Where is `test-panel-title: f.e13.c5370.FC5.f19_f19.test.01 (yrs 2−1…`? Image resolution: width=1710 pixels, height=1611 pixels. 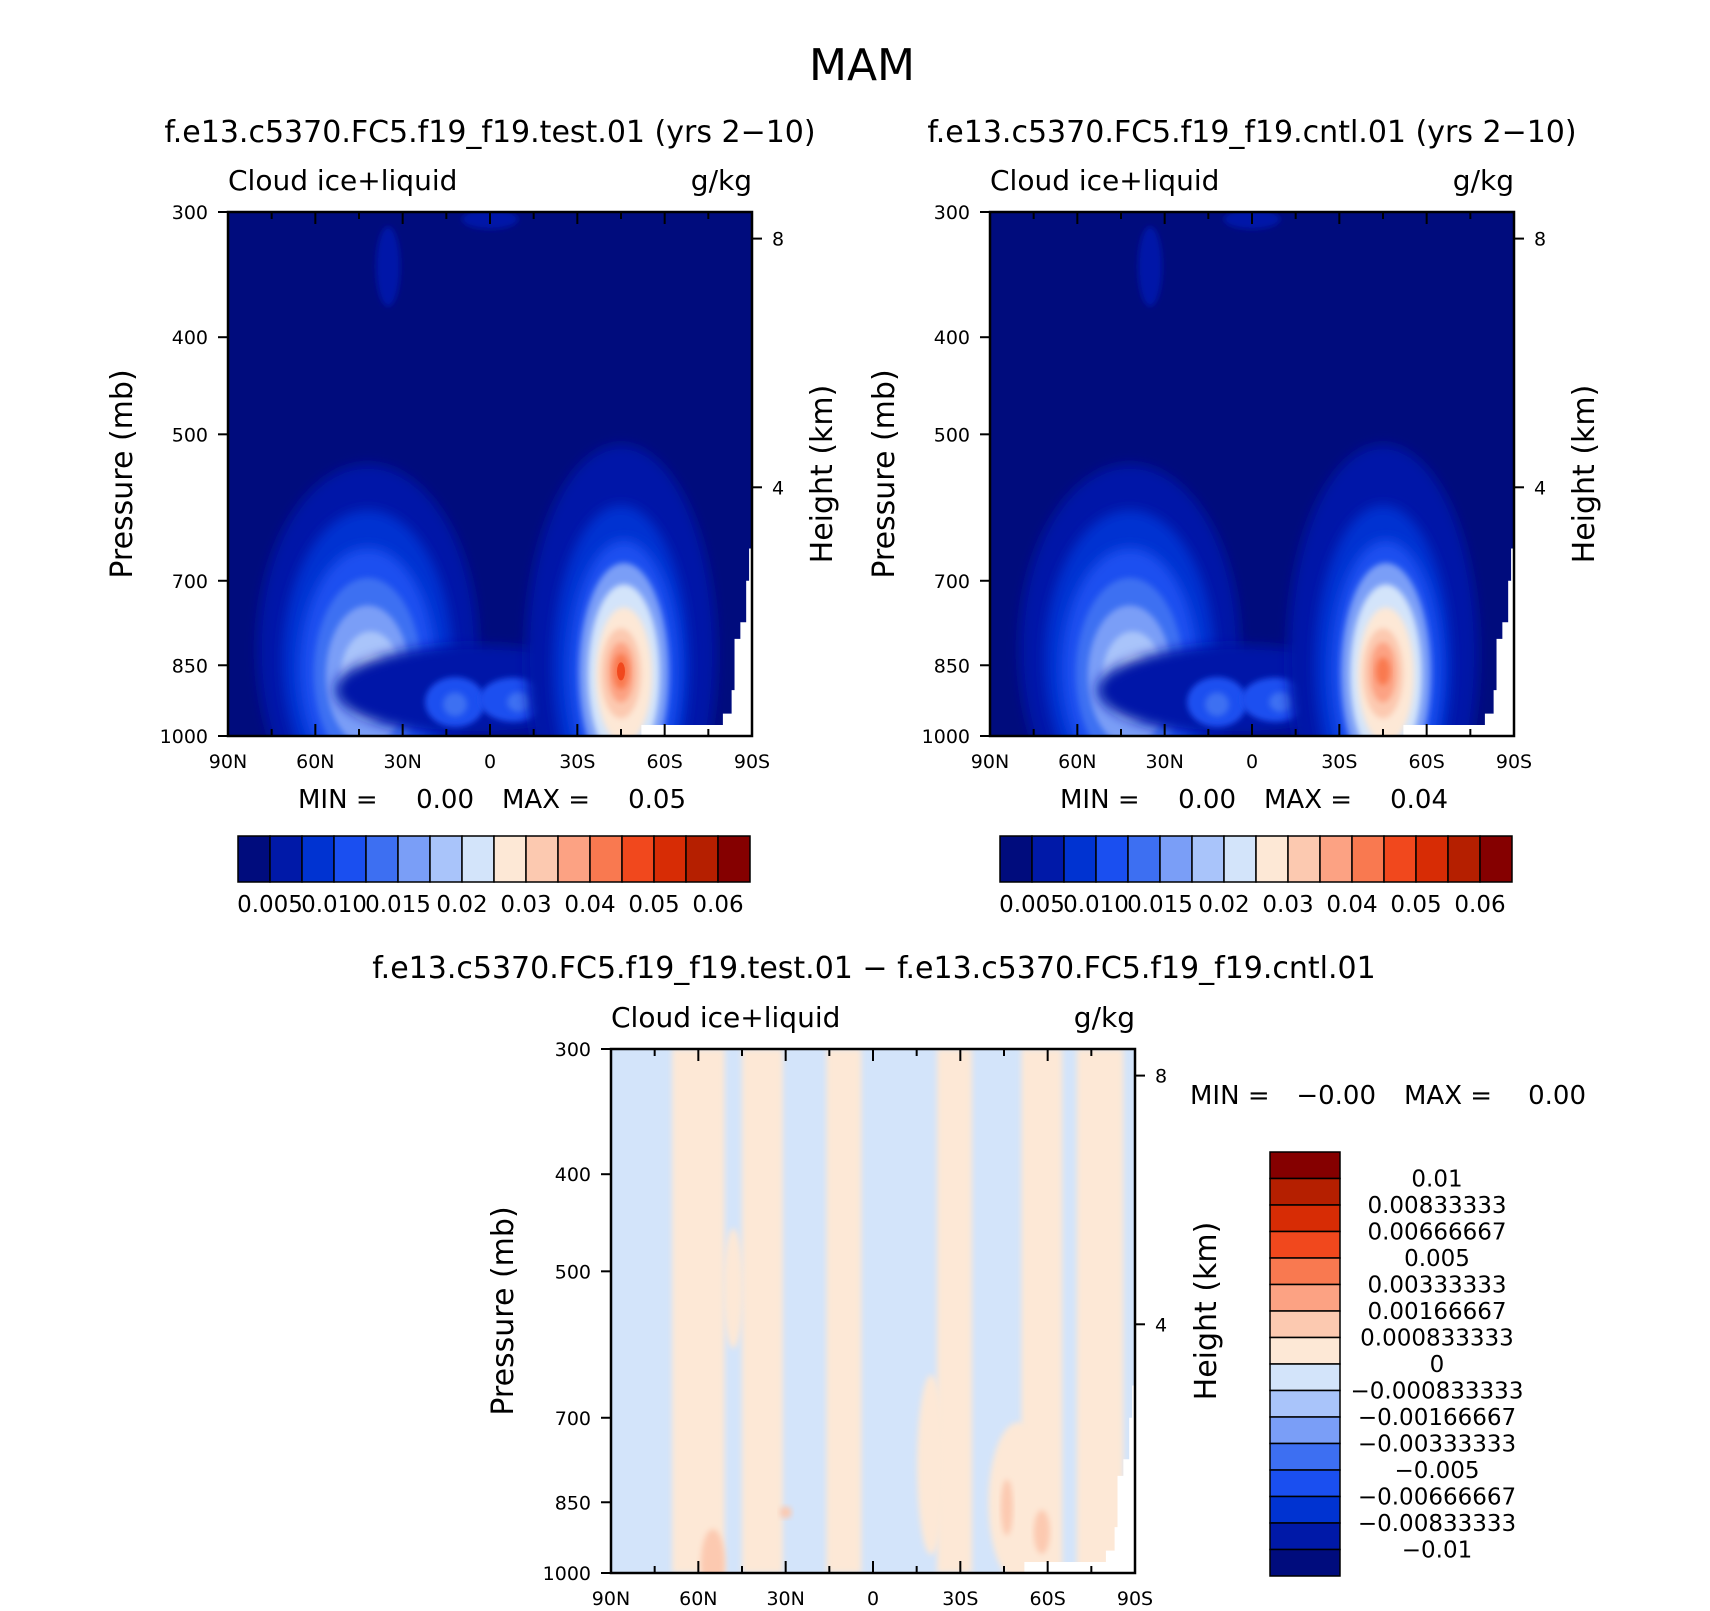 test-panel-title: f.e13.c5370.FC5.f19_f19.test.01 (yrs 2−1… is located at coordinates (489, 132).